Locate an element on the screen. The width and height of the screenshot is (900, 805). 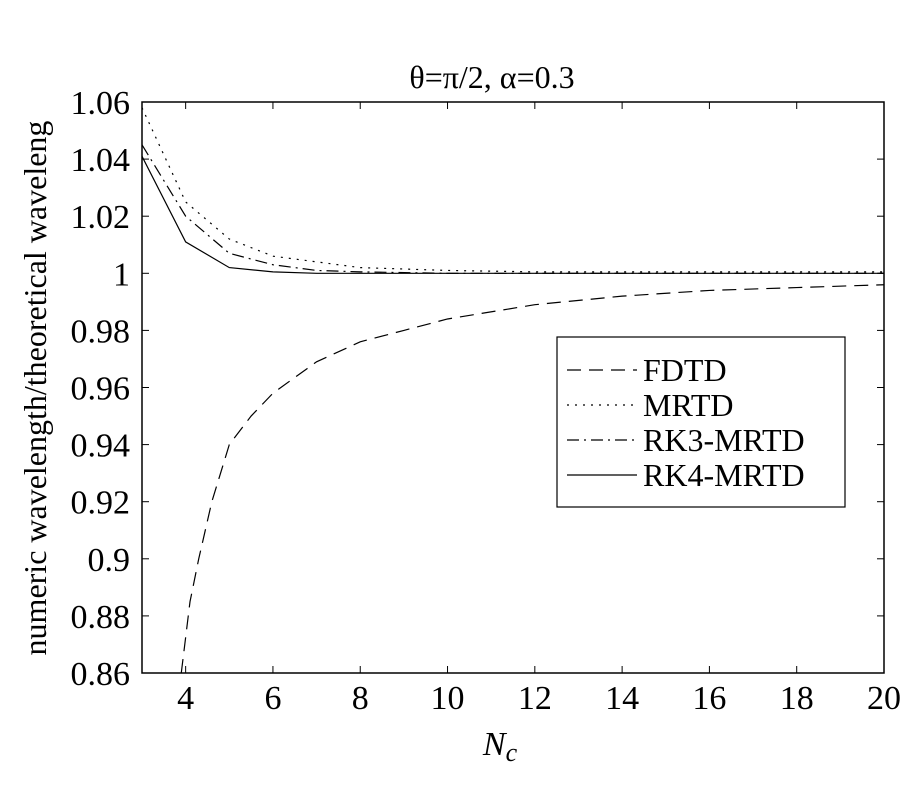
x-tick-label: 18 is located at coordinates (797, 698).